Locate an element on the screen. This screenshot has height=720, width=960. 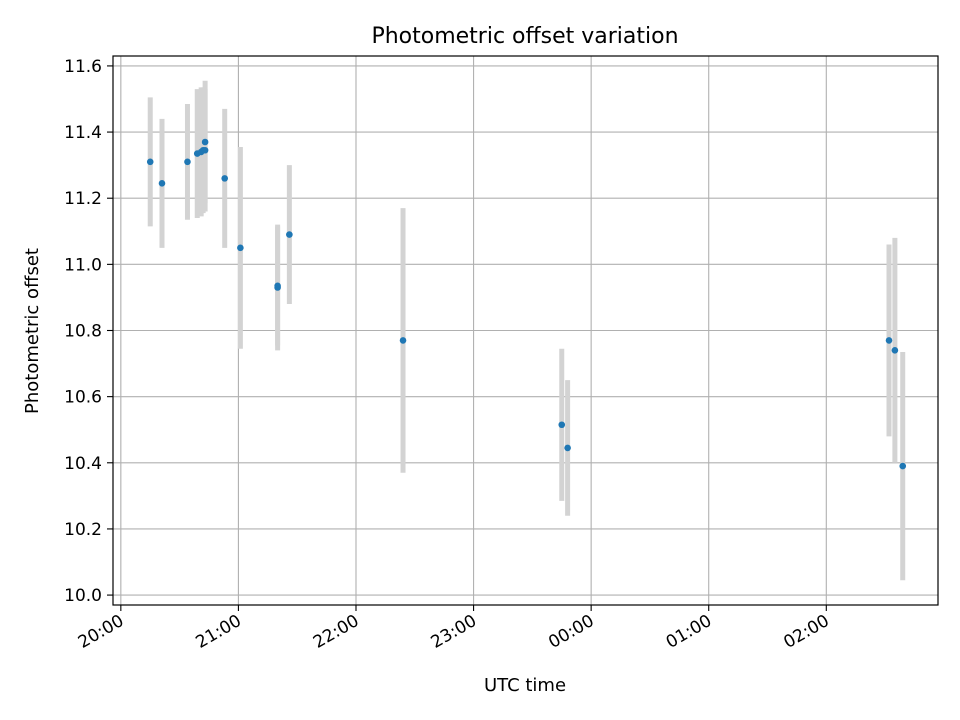
y-tick-label: 11.0 is located at coordinates (83, 265).